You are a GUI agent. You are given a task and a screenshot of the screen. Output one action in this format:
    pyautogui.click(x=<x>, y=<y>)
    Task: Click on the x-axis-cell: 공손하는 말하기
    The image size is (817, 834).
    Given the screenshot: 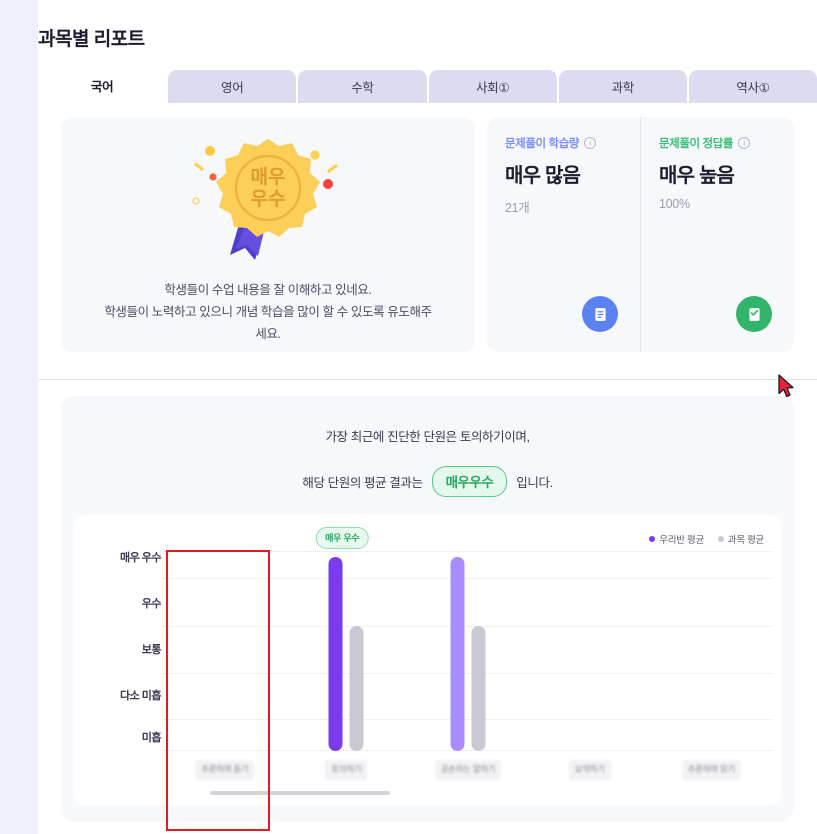 What is the action you would take?
    pyautogui.click(x=468, y=770)
    